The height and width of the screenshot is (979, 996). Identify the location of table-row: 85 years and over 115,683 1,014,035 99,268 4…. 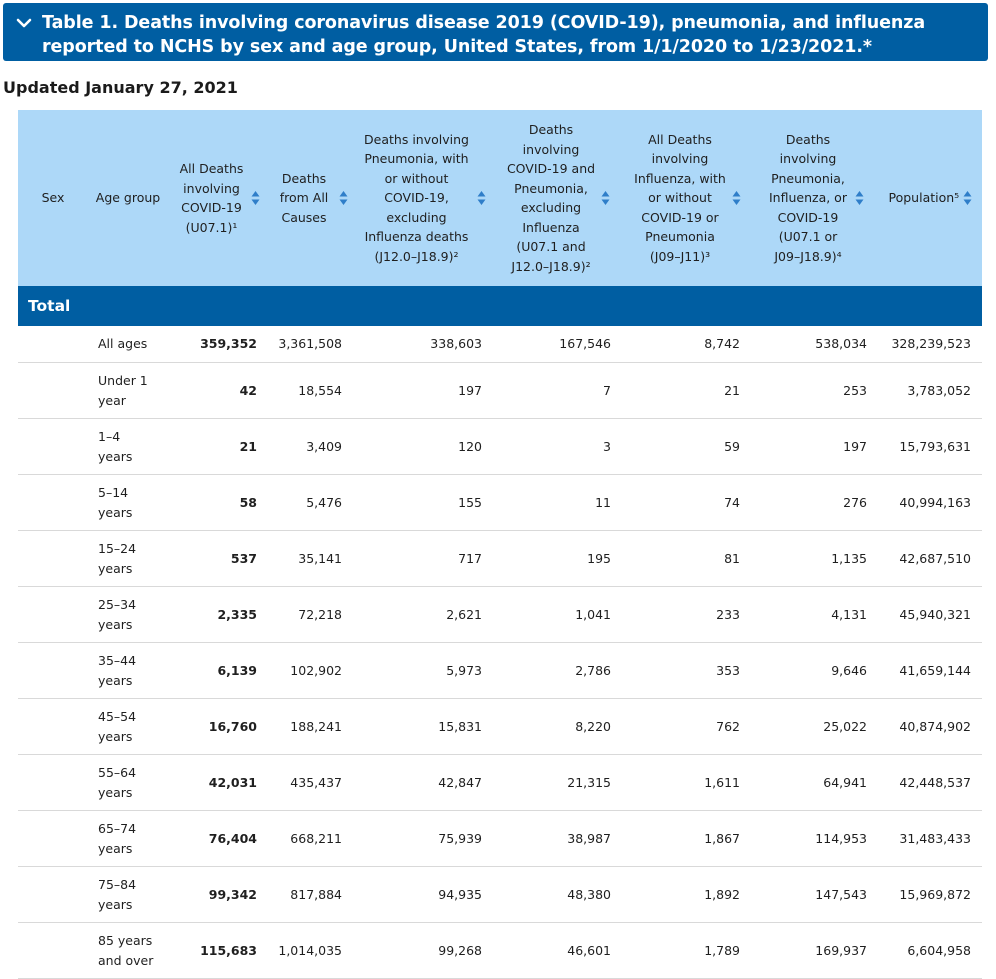
(500, 950).